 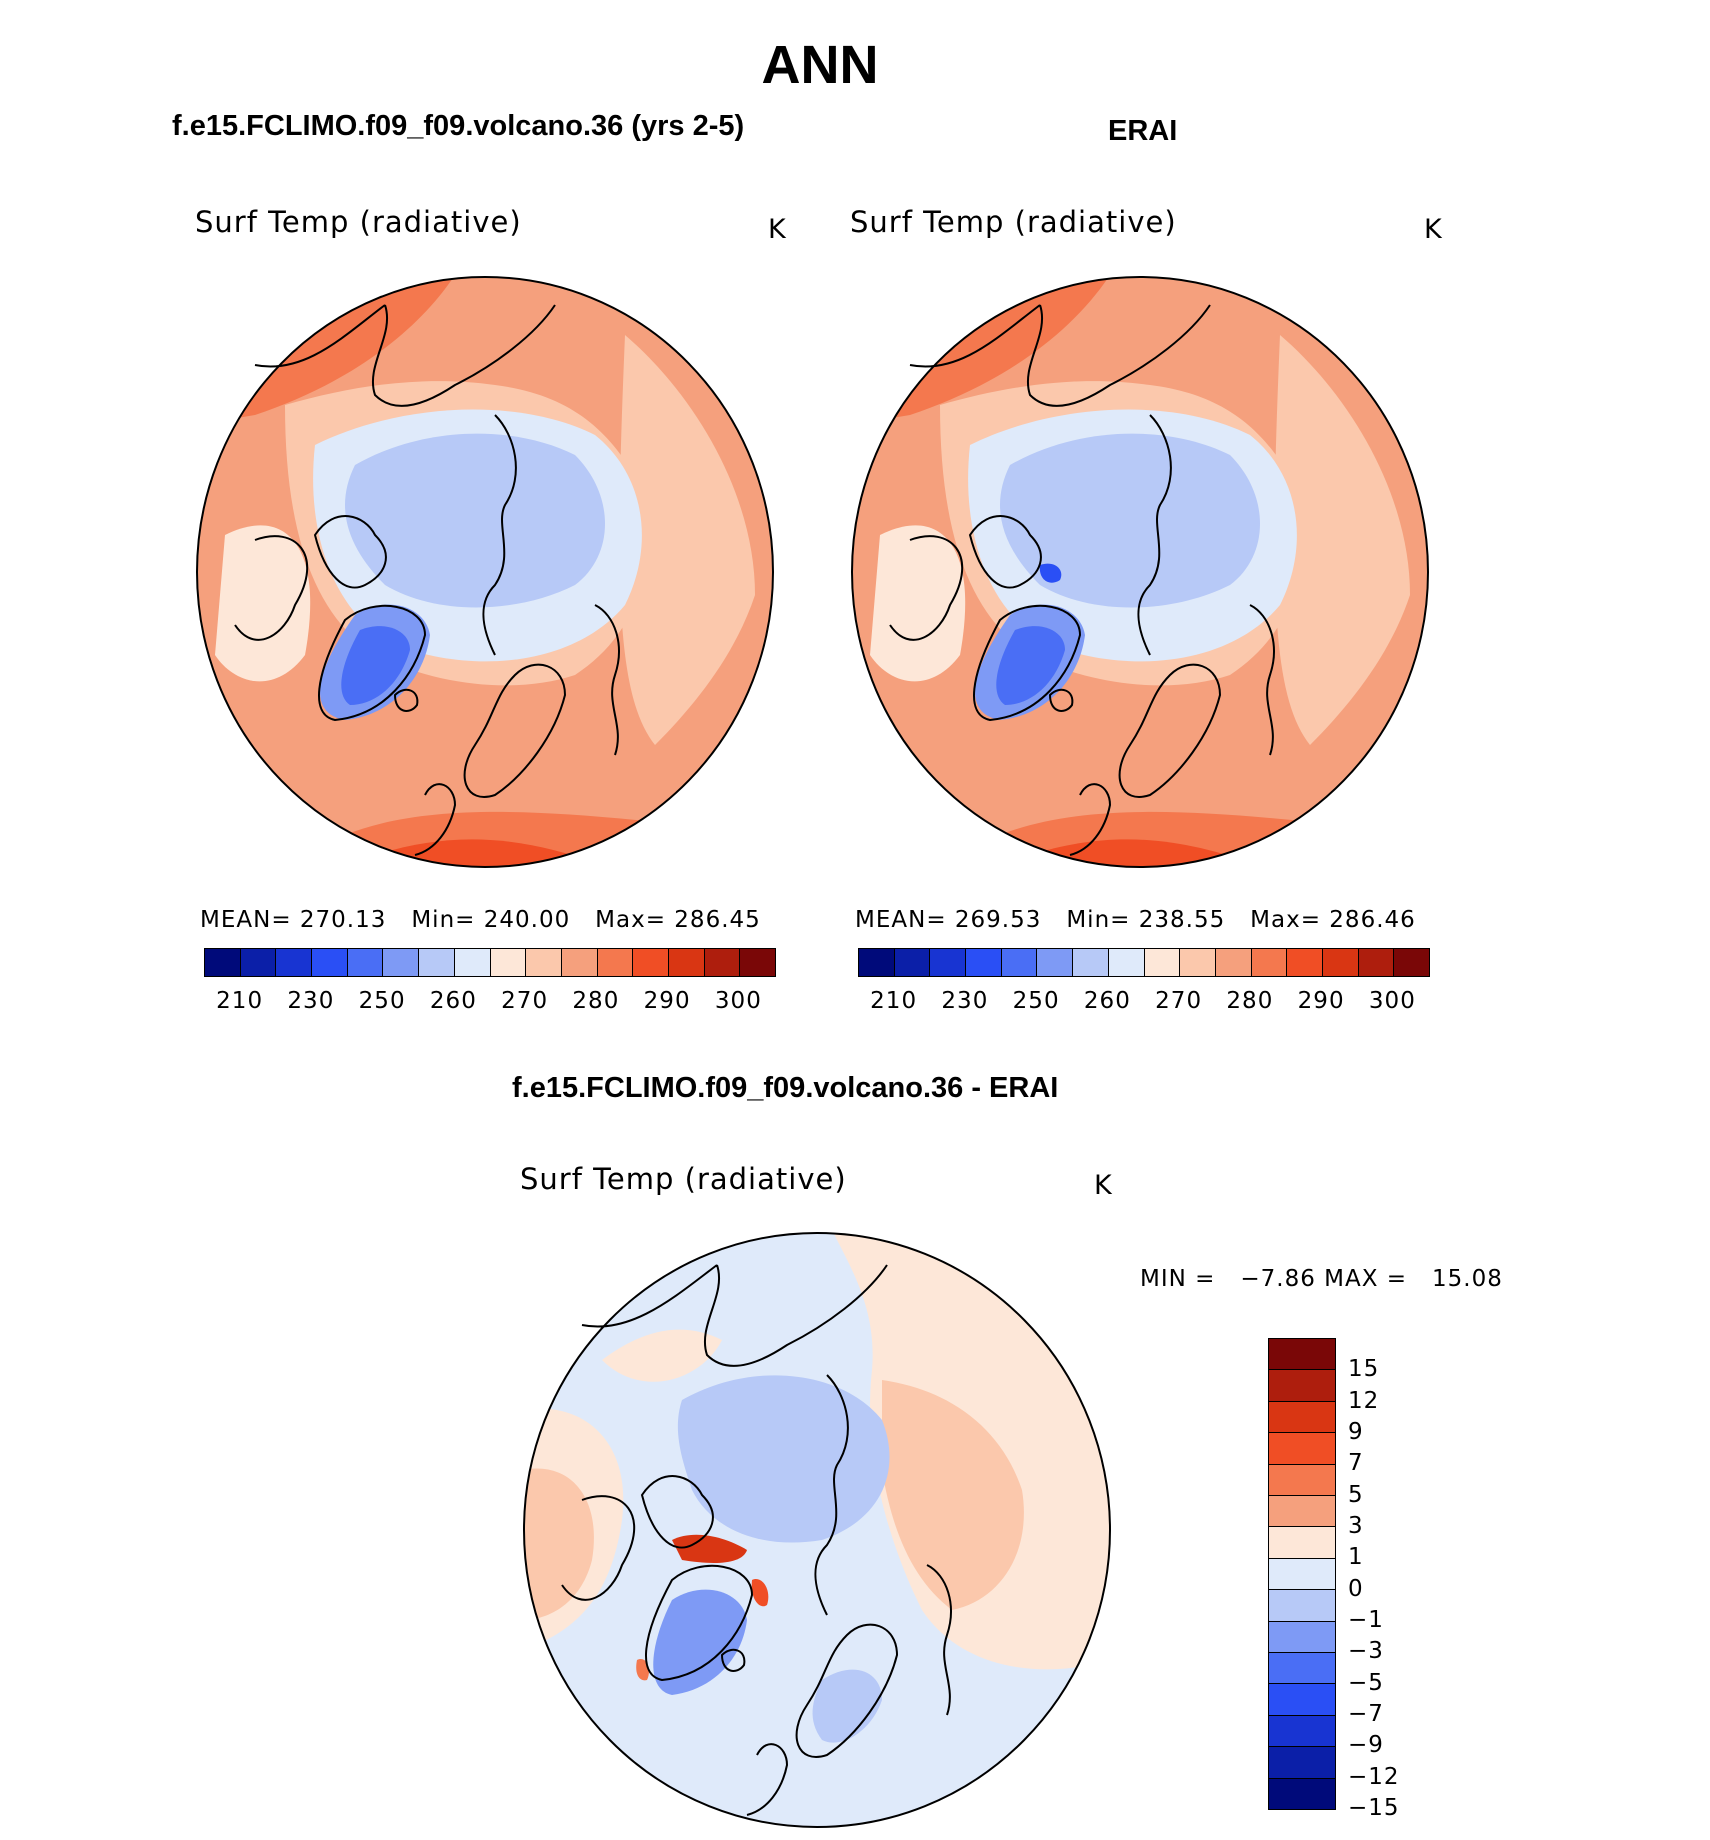 I want to click on obs-colorbar, so click(x=1144, y=962).